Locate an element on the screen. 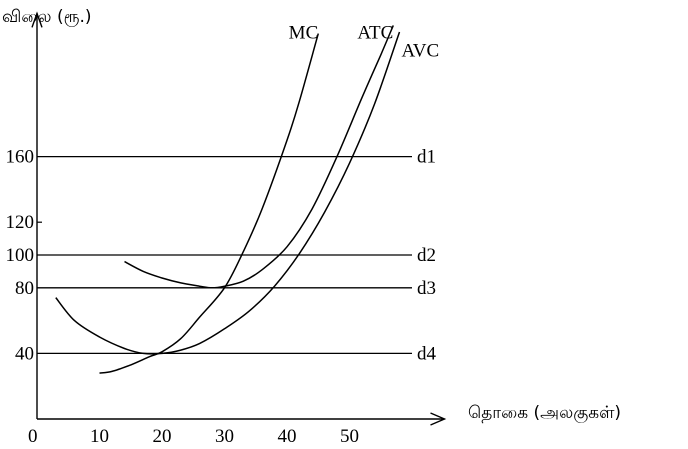 This screenshot has height=449, width=688. y-tick-label: 120 is located at coordinates (20, 222).